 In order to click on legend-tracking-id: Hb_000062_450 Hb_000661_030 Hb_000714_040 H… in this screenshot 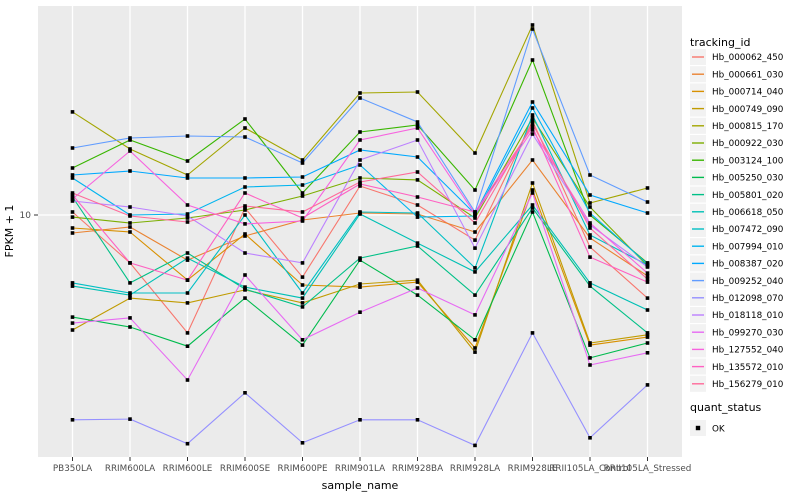, I will do `click(737, 220)`.